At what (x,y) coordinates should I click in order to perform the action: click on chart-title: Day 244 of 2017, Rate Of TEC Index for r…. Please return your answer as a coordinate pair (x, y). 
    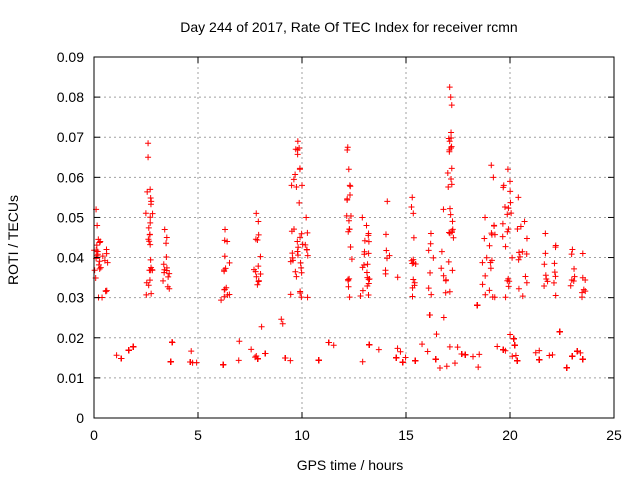
    Looking at the image, I should click on (348, 27).